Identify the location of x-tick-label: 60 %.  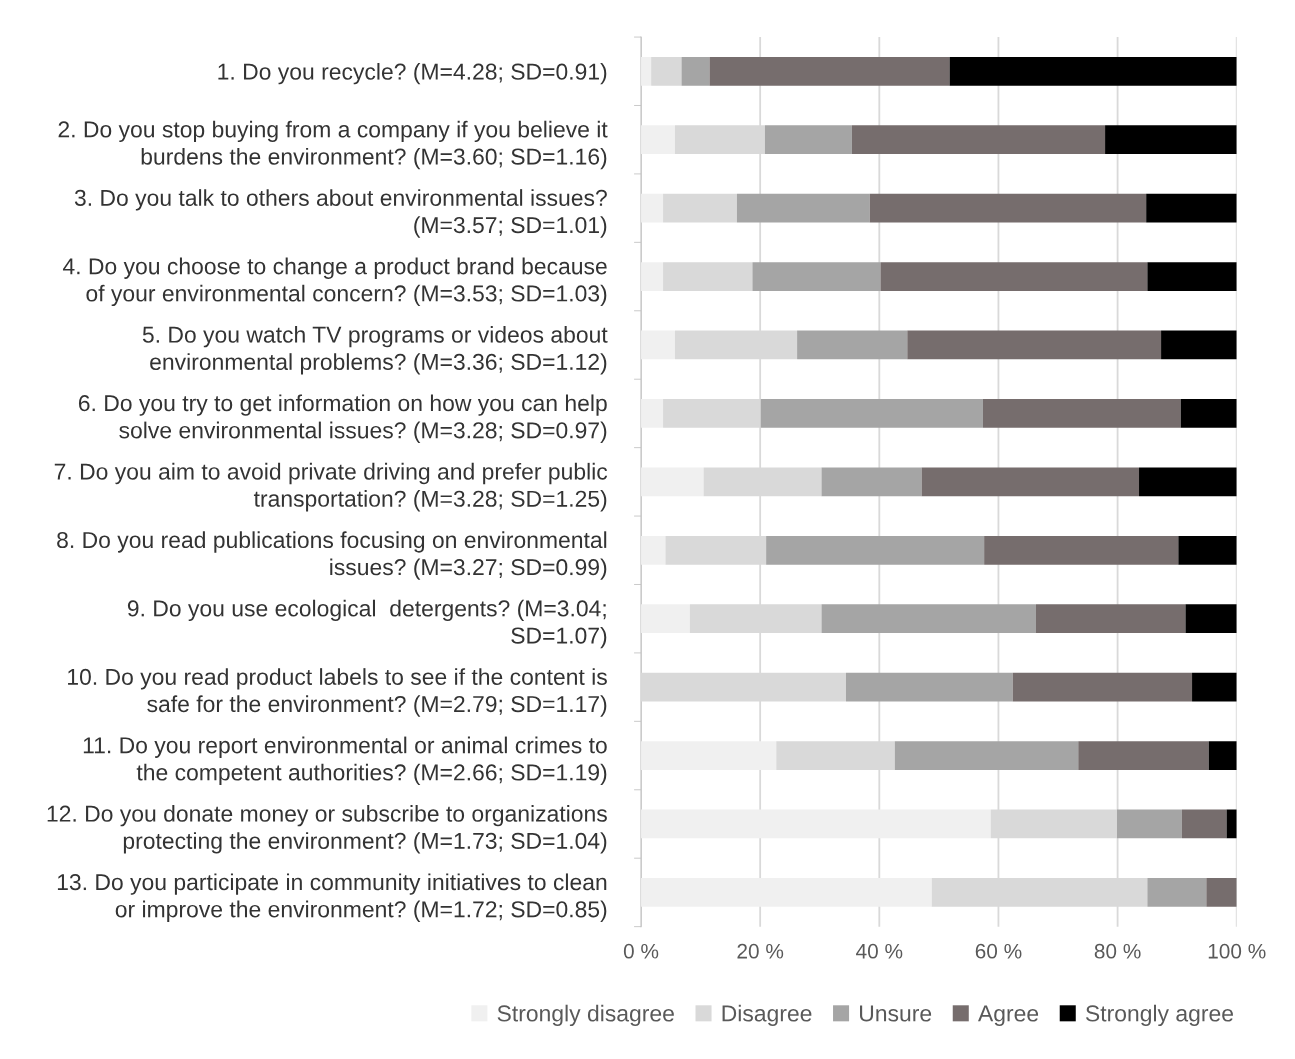
(998, 951).